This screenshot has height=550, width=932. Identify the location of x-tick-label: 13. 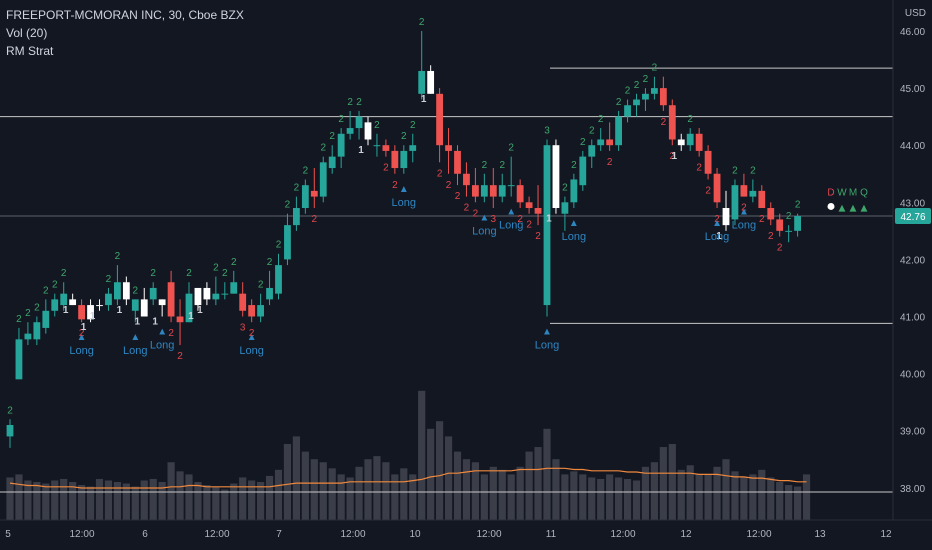
(820, 534).